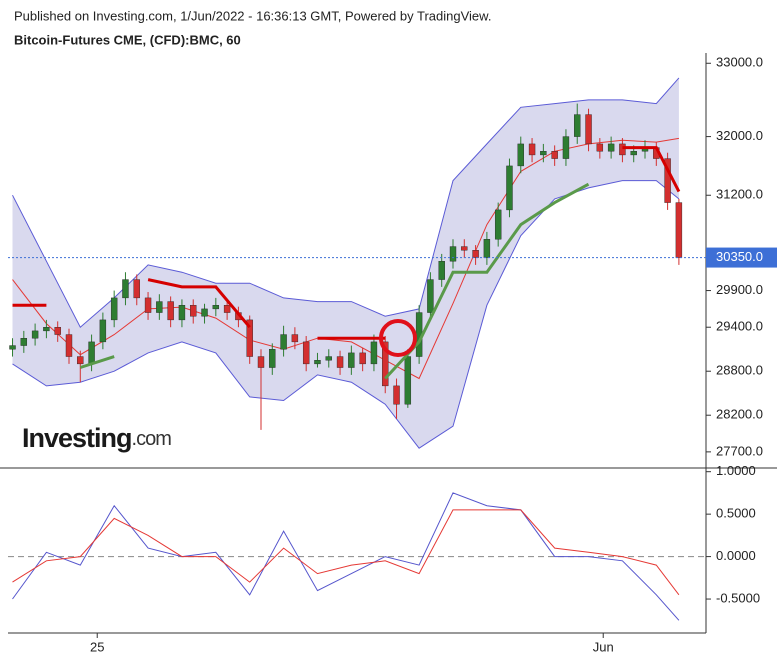  What do you see at coordinates (739, 289) in the screenshot?
I see `y-tick-label: 29900.0` at bounding box center [739, 289].